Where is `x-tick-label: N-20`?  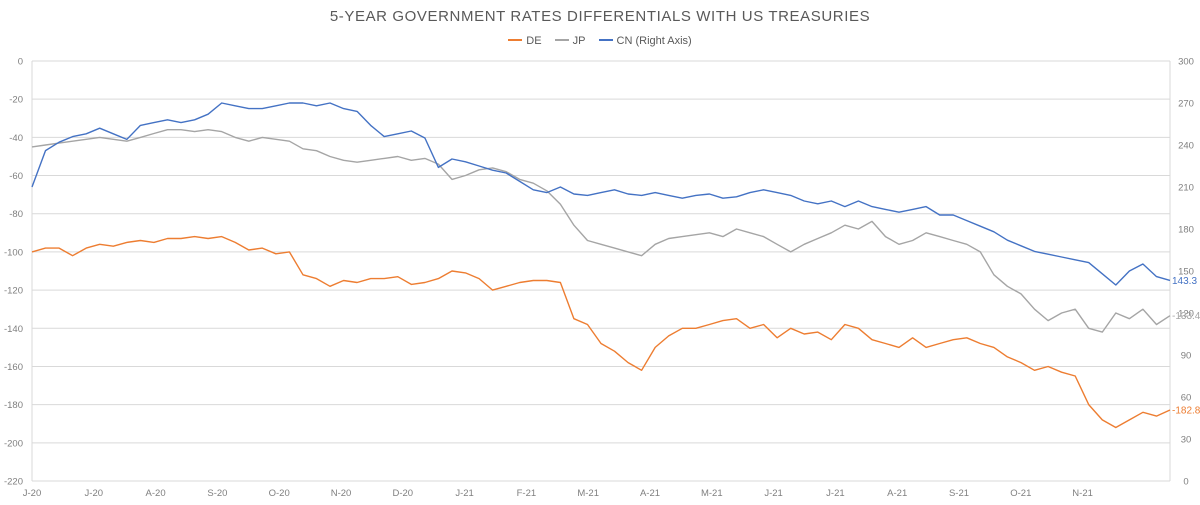 x-tick-label: N-20 is located at coordinates (341, 493).